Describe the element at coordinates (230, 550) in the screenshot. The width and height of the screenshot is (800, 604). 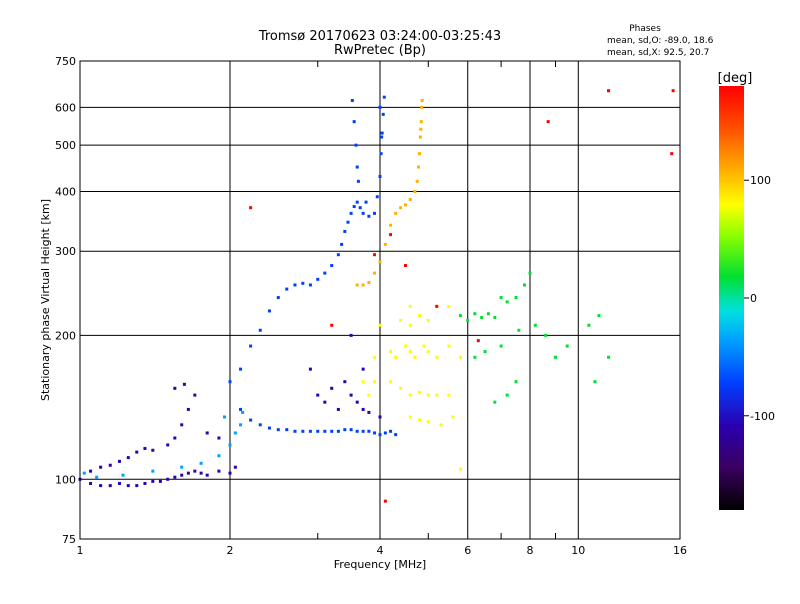
I see `x-tick-label: 2` at that location.